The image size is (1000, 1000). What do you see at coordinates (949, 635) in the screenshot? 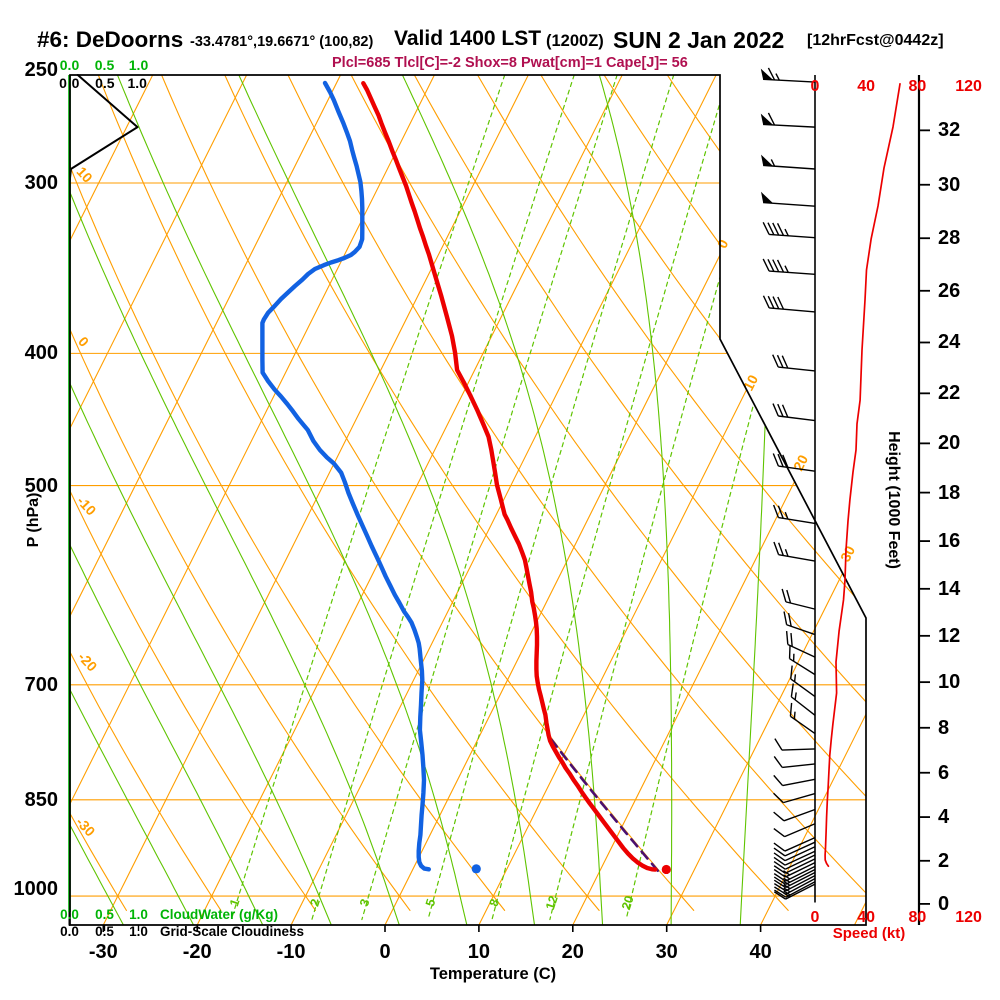
I see `height-tick-label: 12` at bounding box center [949, 635].